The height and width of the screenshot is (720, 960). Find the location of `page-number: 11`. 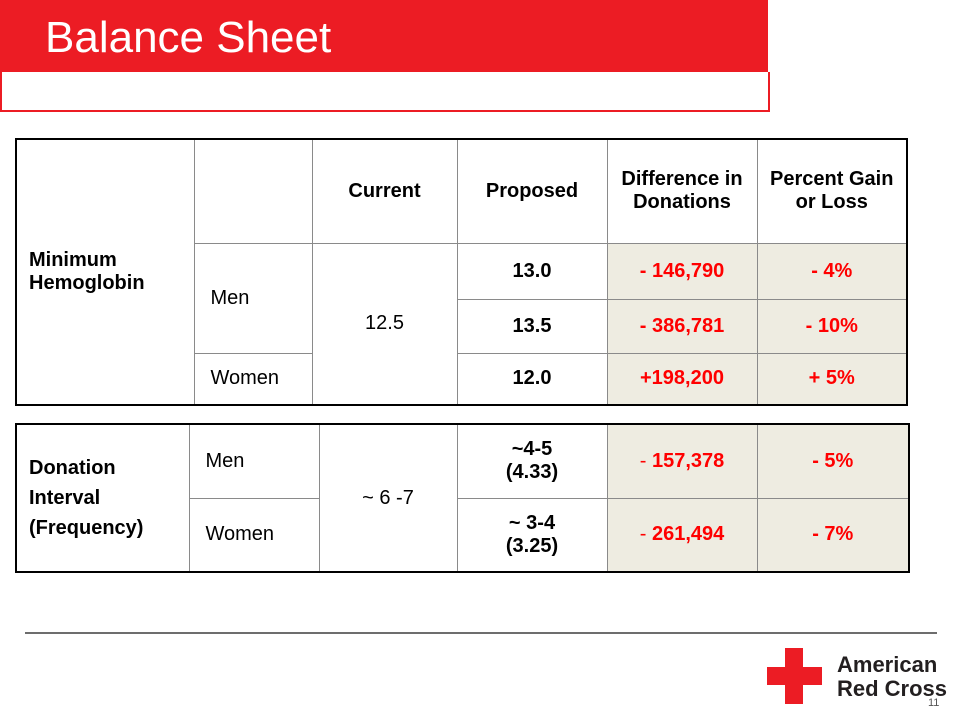

page-number: 11 is located at coordinates (934, 703).